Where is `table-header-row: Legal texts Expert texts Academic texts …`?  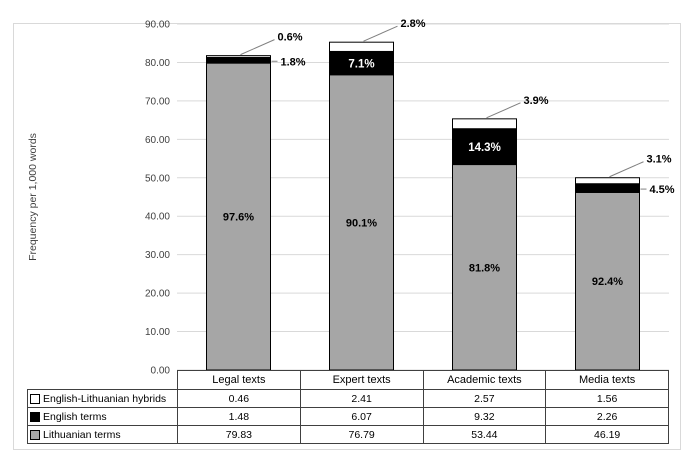 table-header-row: Legal texts Expert texts Academic texts … is located at coordinates (423, 380).